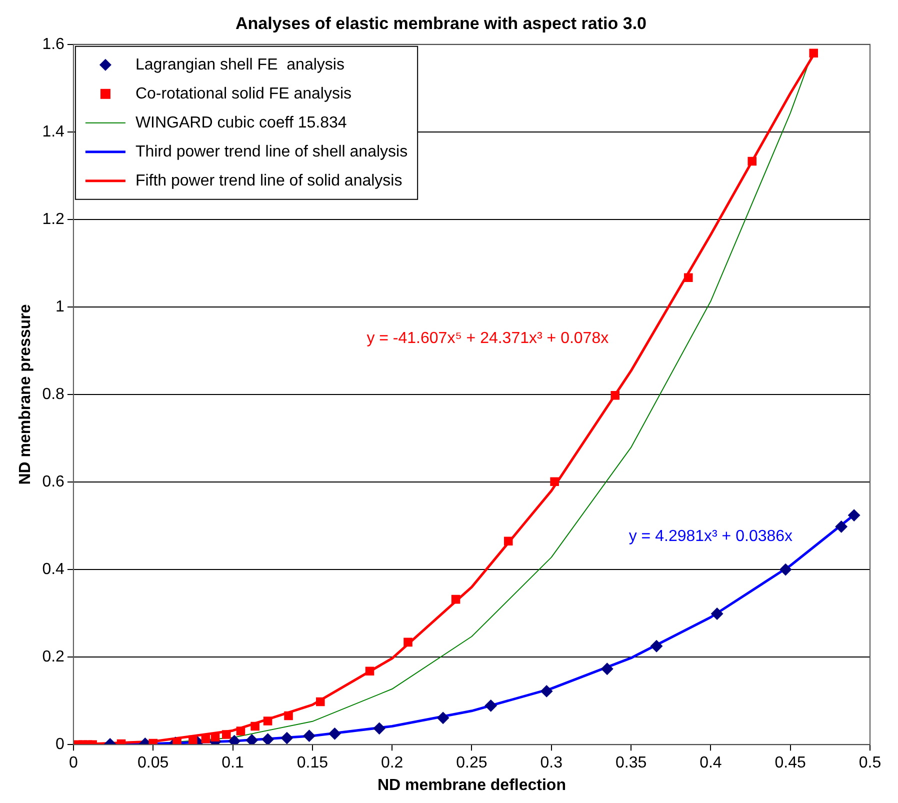 Image resolution: width=898 pixels, height=803 pixels. I want to click on y-axis-title: ND membrane pressure, so click(25, 394).